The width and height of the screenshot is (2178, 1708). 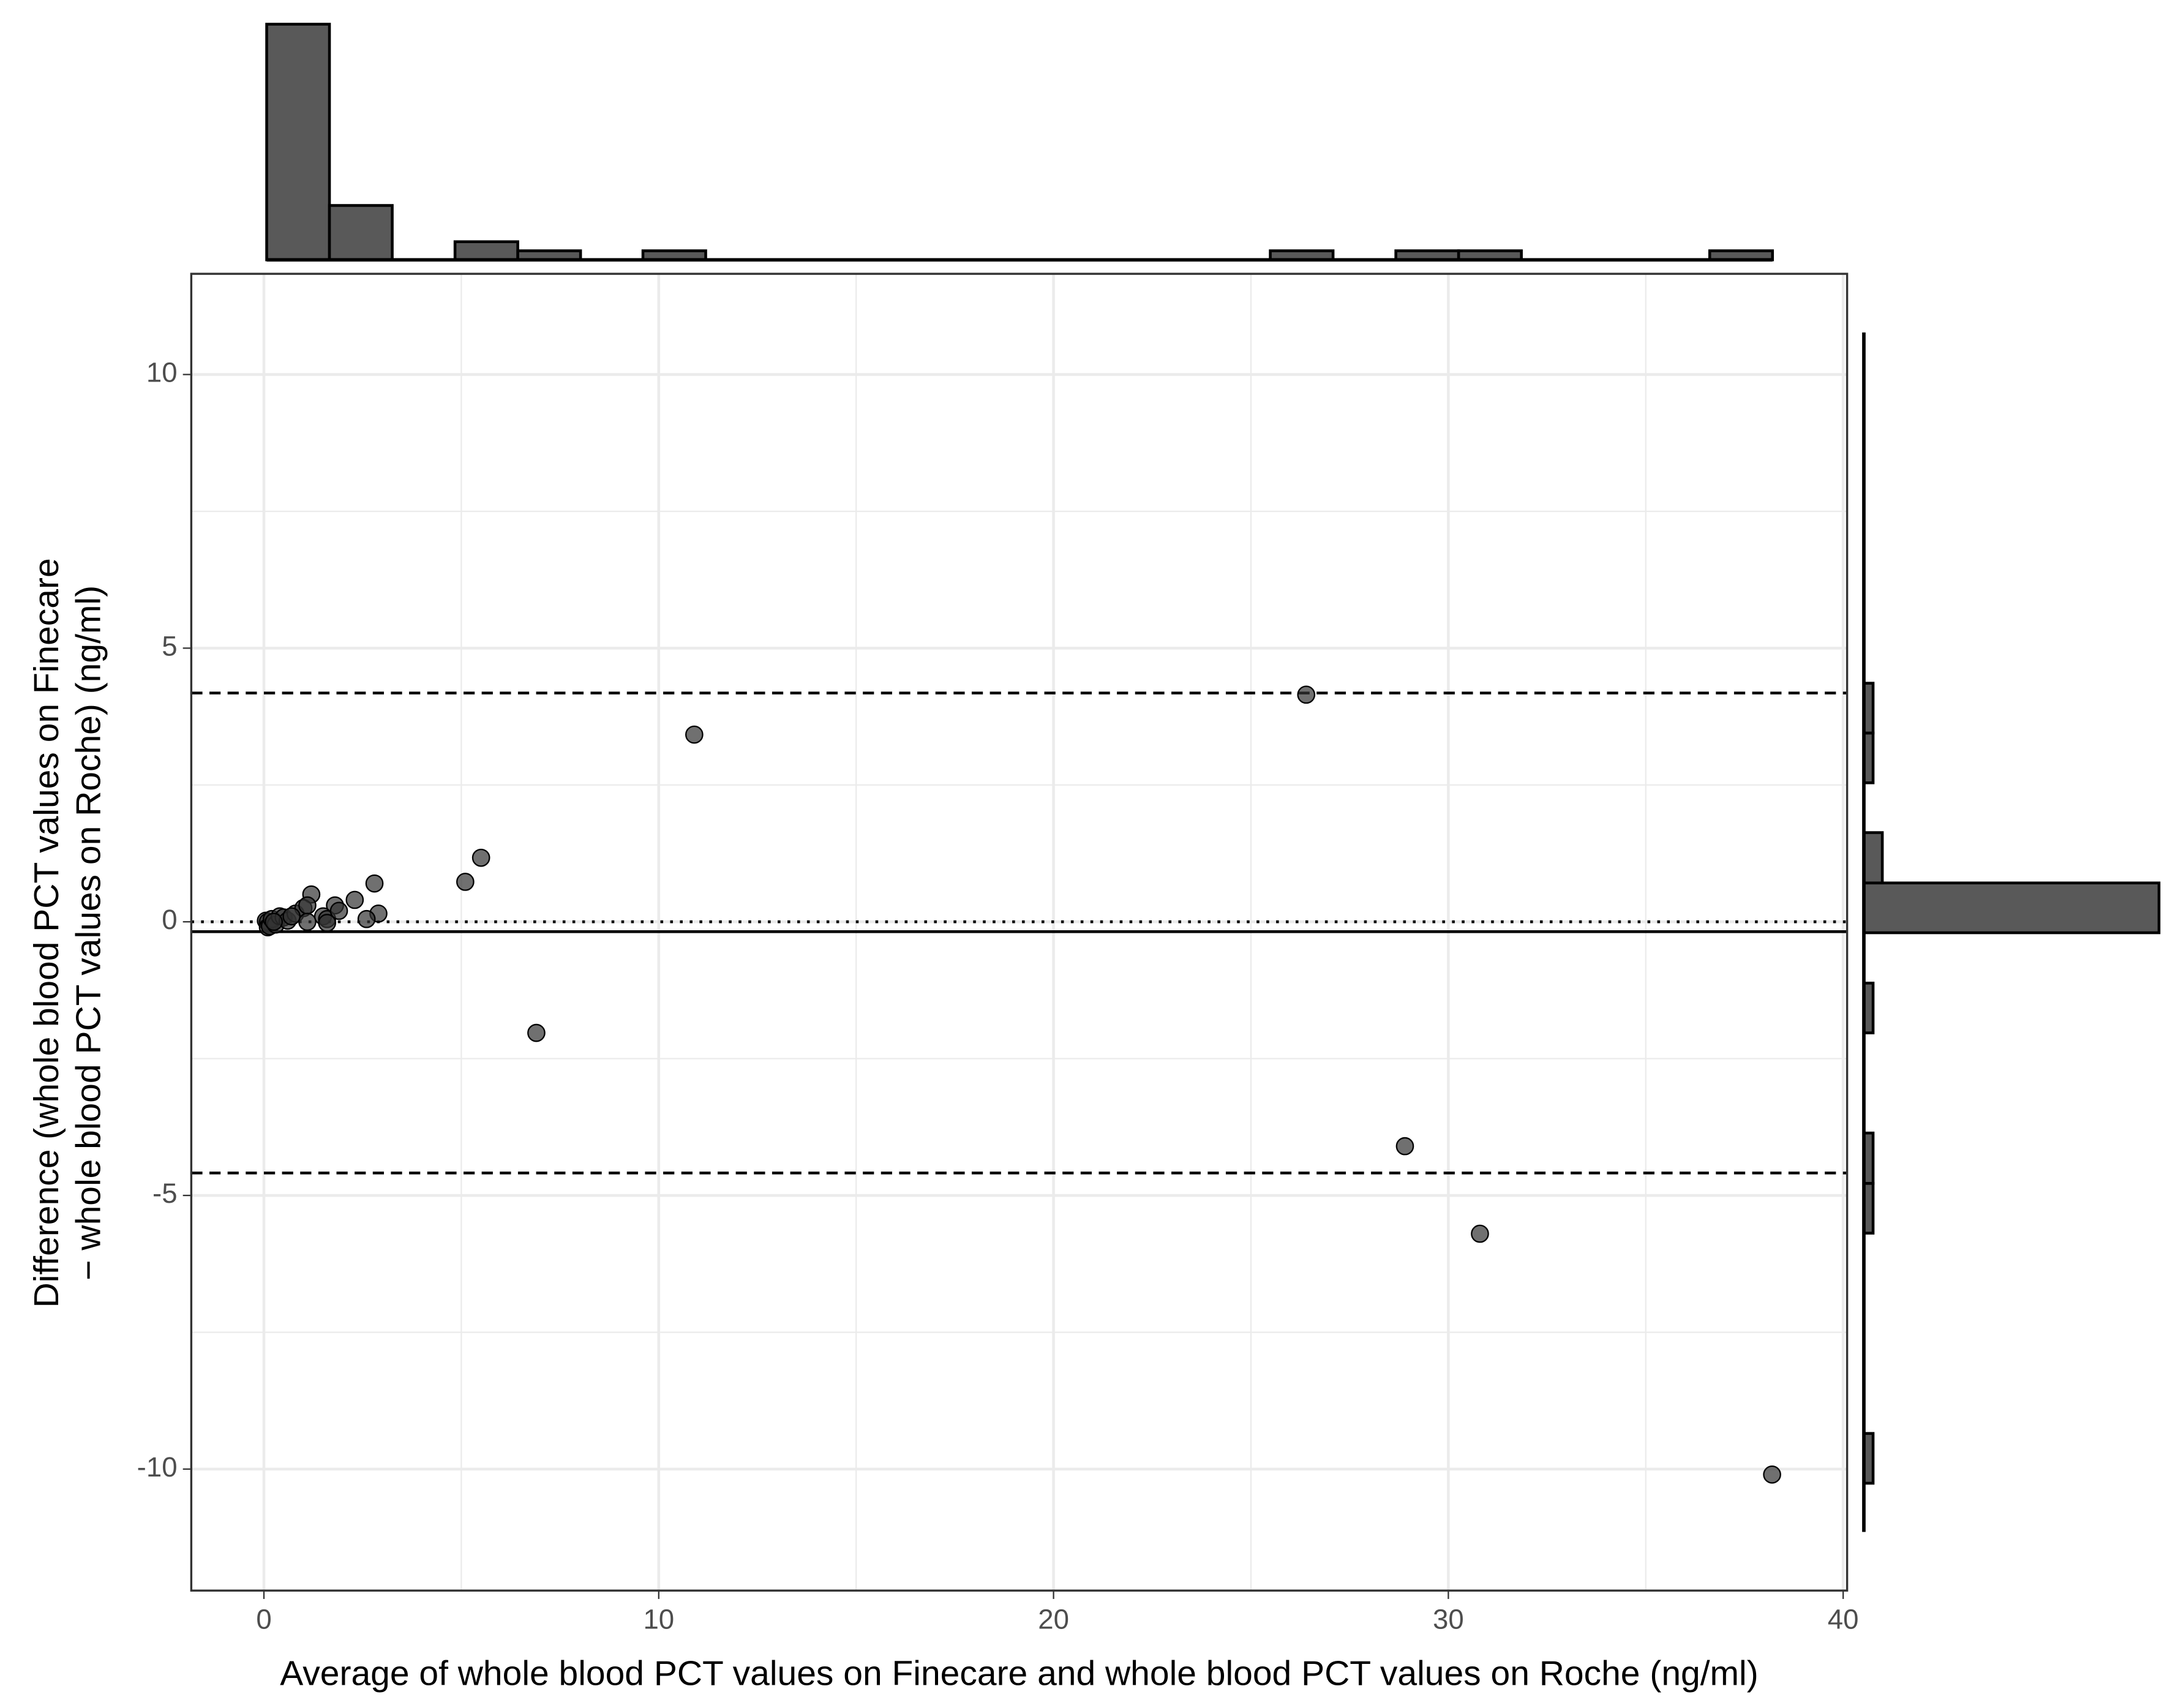 I want to click on x-tick-label: 20, so click(x=1053, y=1619).